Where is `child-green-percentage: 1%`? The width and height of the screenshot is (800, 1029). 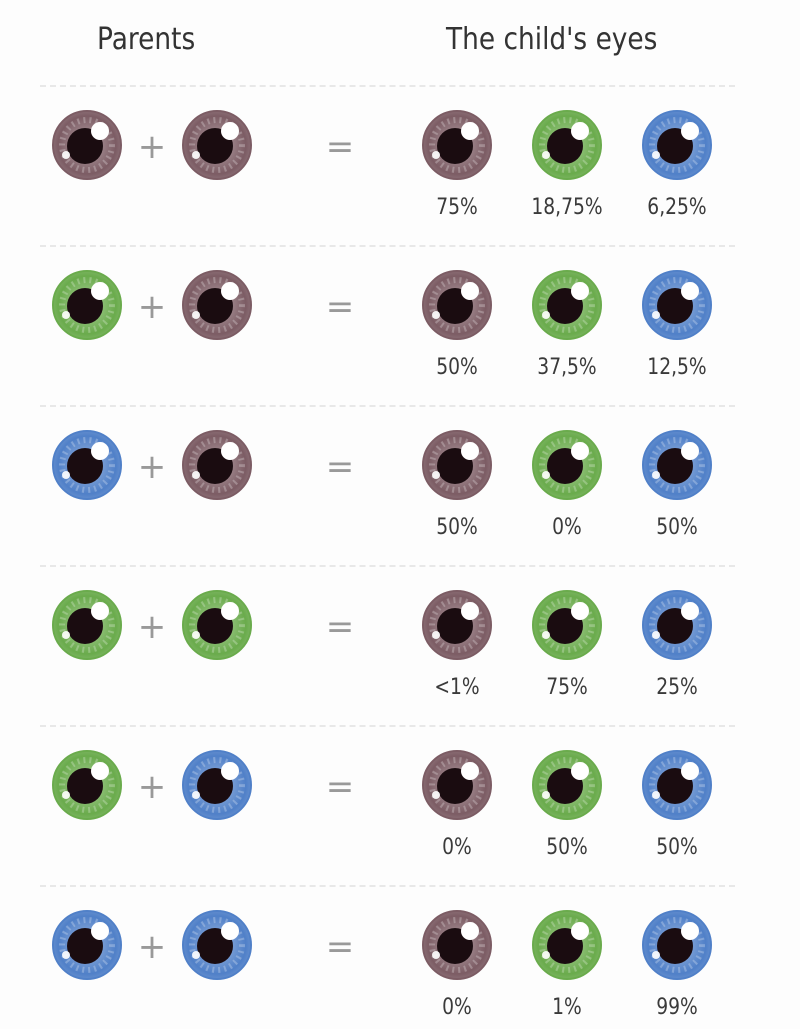
child-green-percentage: 1% is located at coordinates (567, 1007).